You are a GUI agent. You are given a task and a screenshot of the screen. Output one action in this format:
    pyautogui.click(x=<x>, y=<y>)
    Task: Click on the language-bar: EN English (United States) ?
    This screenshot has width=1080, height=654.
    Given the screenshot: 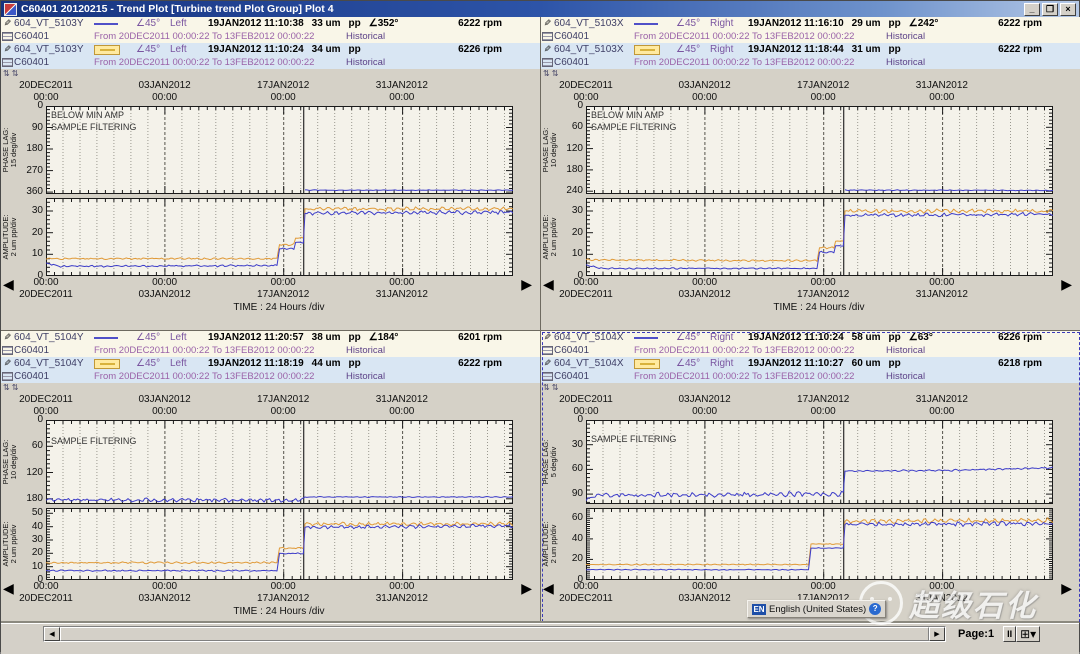 What is the action you would take?
    pyautogui.click(x=817, y=609)
    